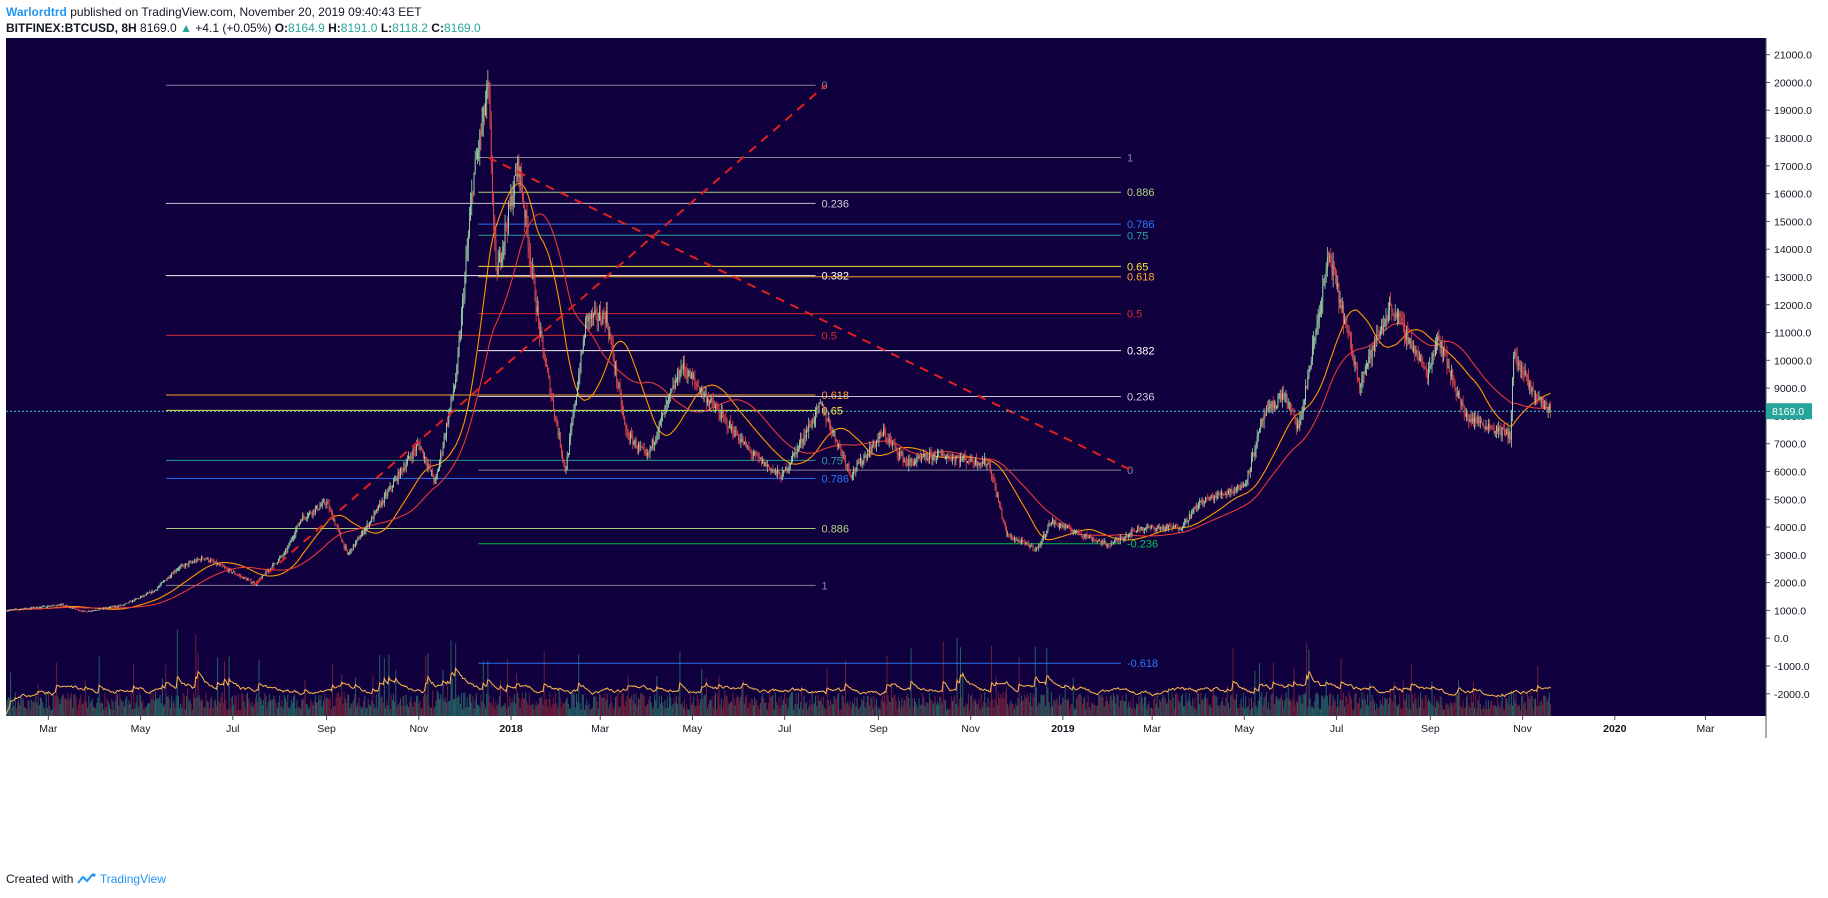  I want to click on time-tick-label: May, so click(1244, 729).